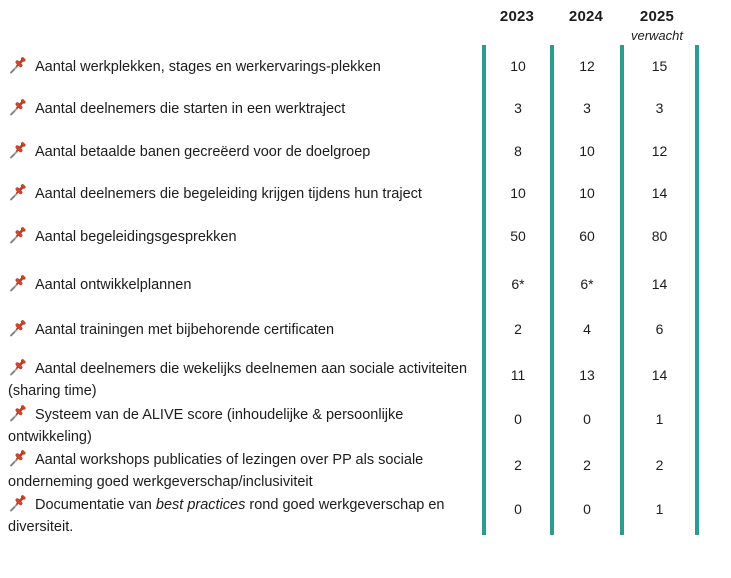  Describe the element at coordinates (518, 284) in the screenshot. I see `value-2023: 6*` at that location.